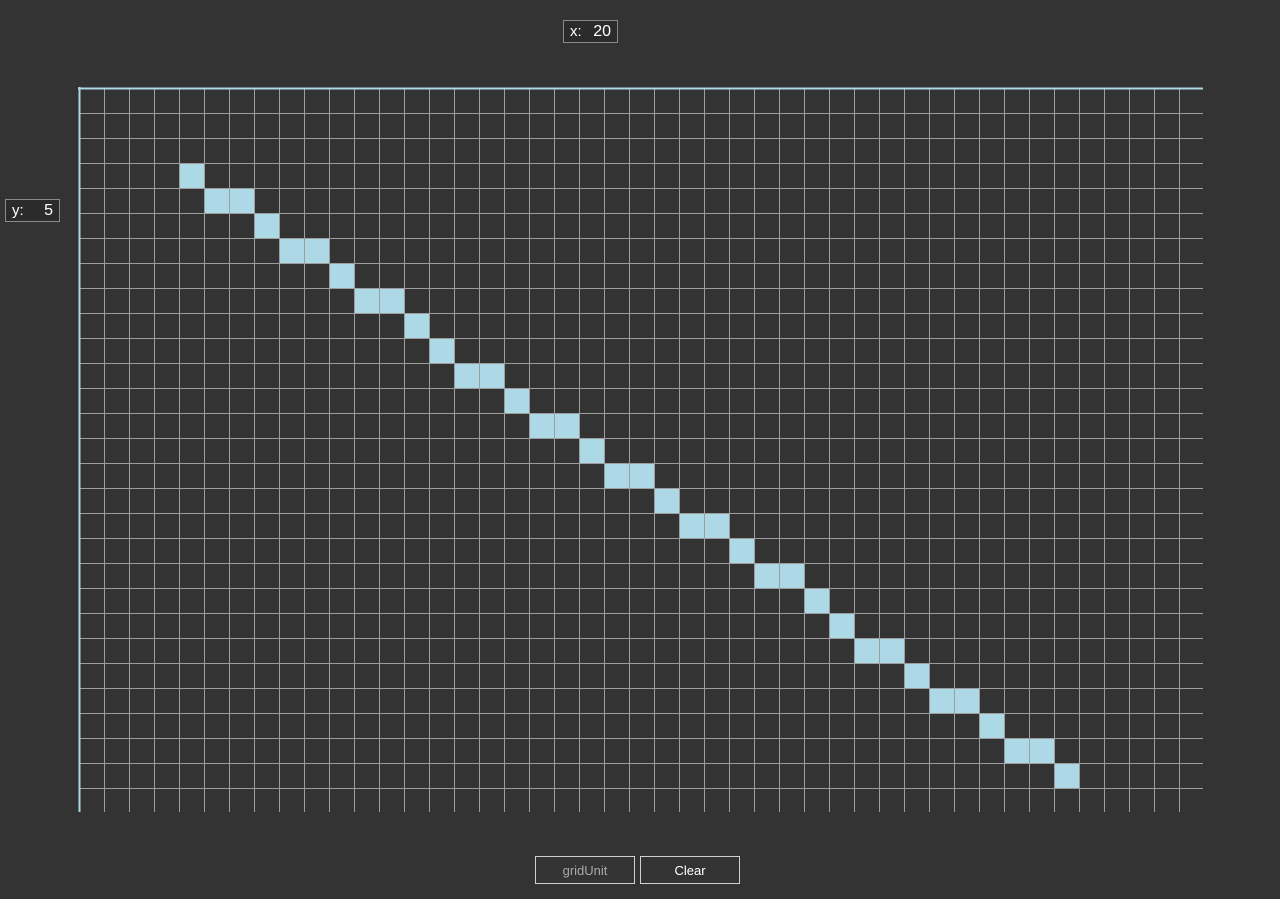  I want to click on x-readout-value: 20, so click(602, 31).